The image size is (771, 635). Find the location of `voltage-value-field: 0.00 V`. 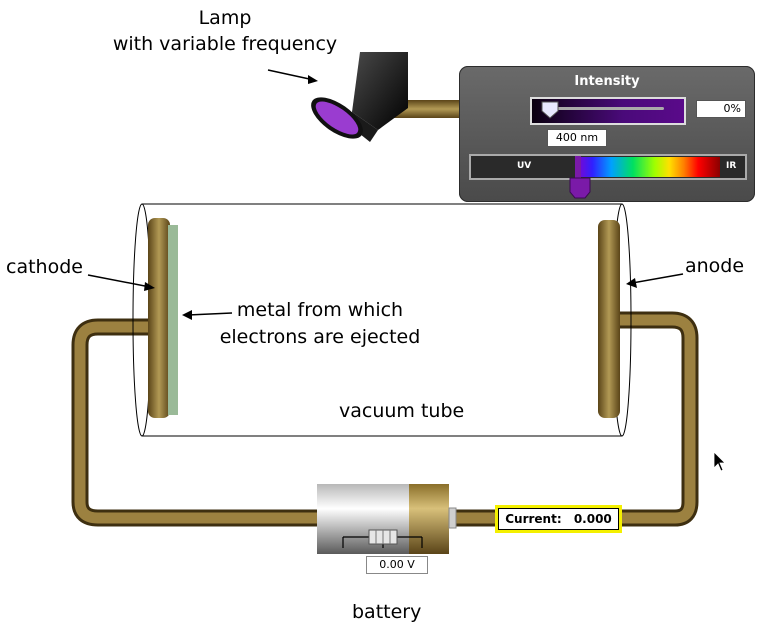

voltage-value-field: 0.00 V is located at coordinates (397, 565).